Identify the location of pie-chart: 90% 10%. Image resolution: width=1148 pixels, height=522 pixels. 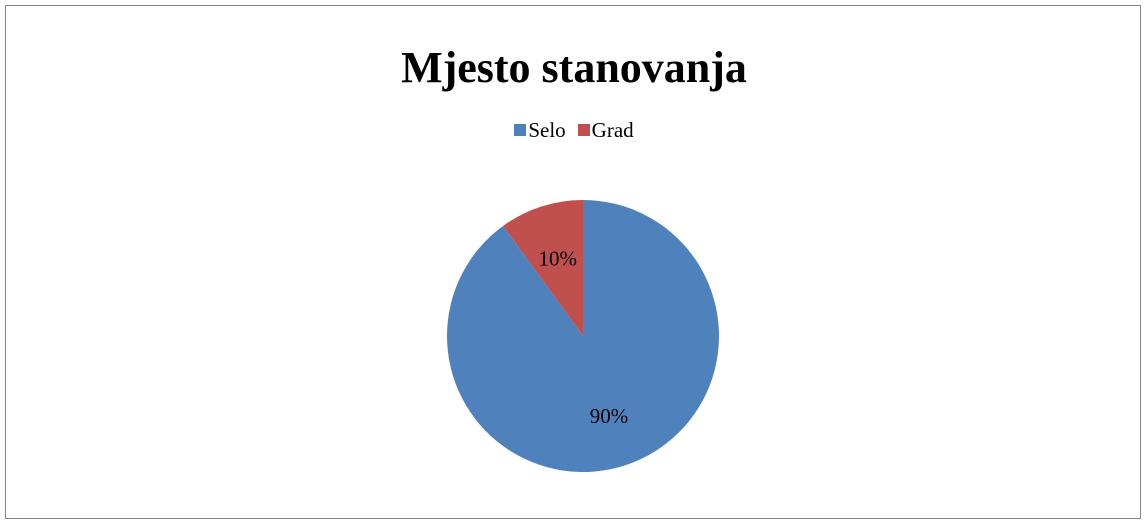
(582, 336).